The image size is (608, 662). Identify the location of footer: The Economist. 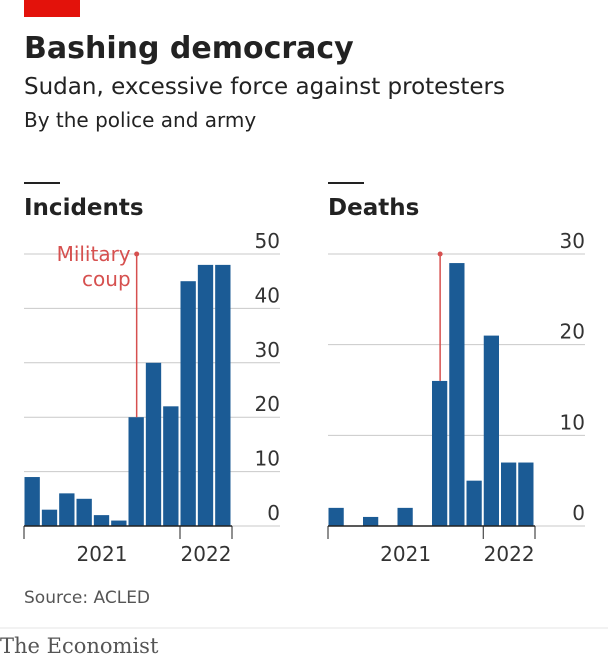
(79, 646).